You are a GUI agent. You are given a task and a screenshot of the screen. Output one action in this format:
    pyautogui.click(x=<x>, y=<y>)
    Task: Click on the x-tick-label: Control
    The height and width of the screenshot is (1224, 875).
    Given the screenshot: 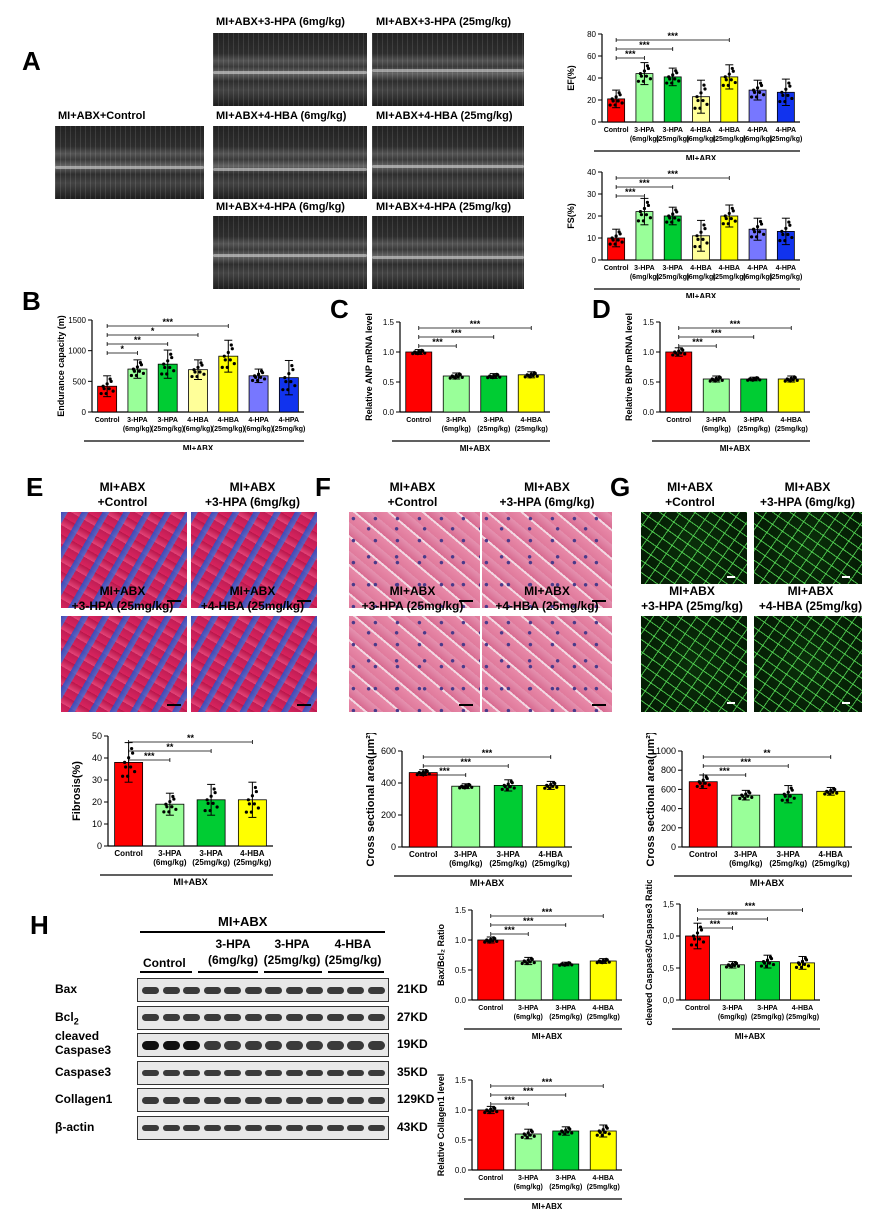 What is the action you would take?
    pyautogui.click(x=703, y=854)
    